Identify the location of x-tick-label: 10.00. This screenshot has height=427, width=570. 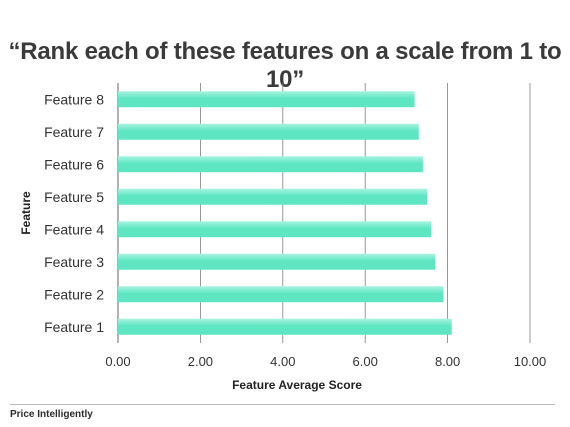
(530, 361).